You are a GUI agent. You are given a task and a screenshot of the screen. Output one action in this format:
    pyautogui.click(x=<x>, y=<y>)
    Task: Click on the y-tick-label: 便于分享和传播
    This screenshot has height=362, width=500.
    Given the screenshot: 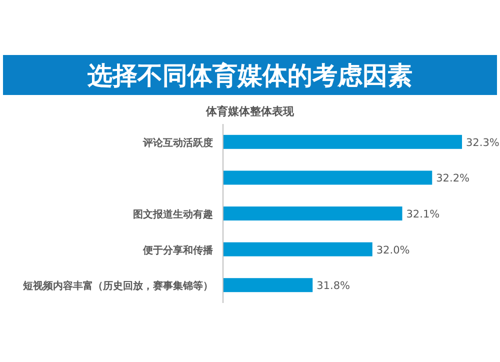 What is the action you would take?
    pyautogui.click(x=178, y=250)
    